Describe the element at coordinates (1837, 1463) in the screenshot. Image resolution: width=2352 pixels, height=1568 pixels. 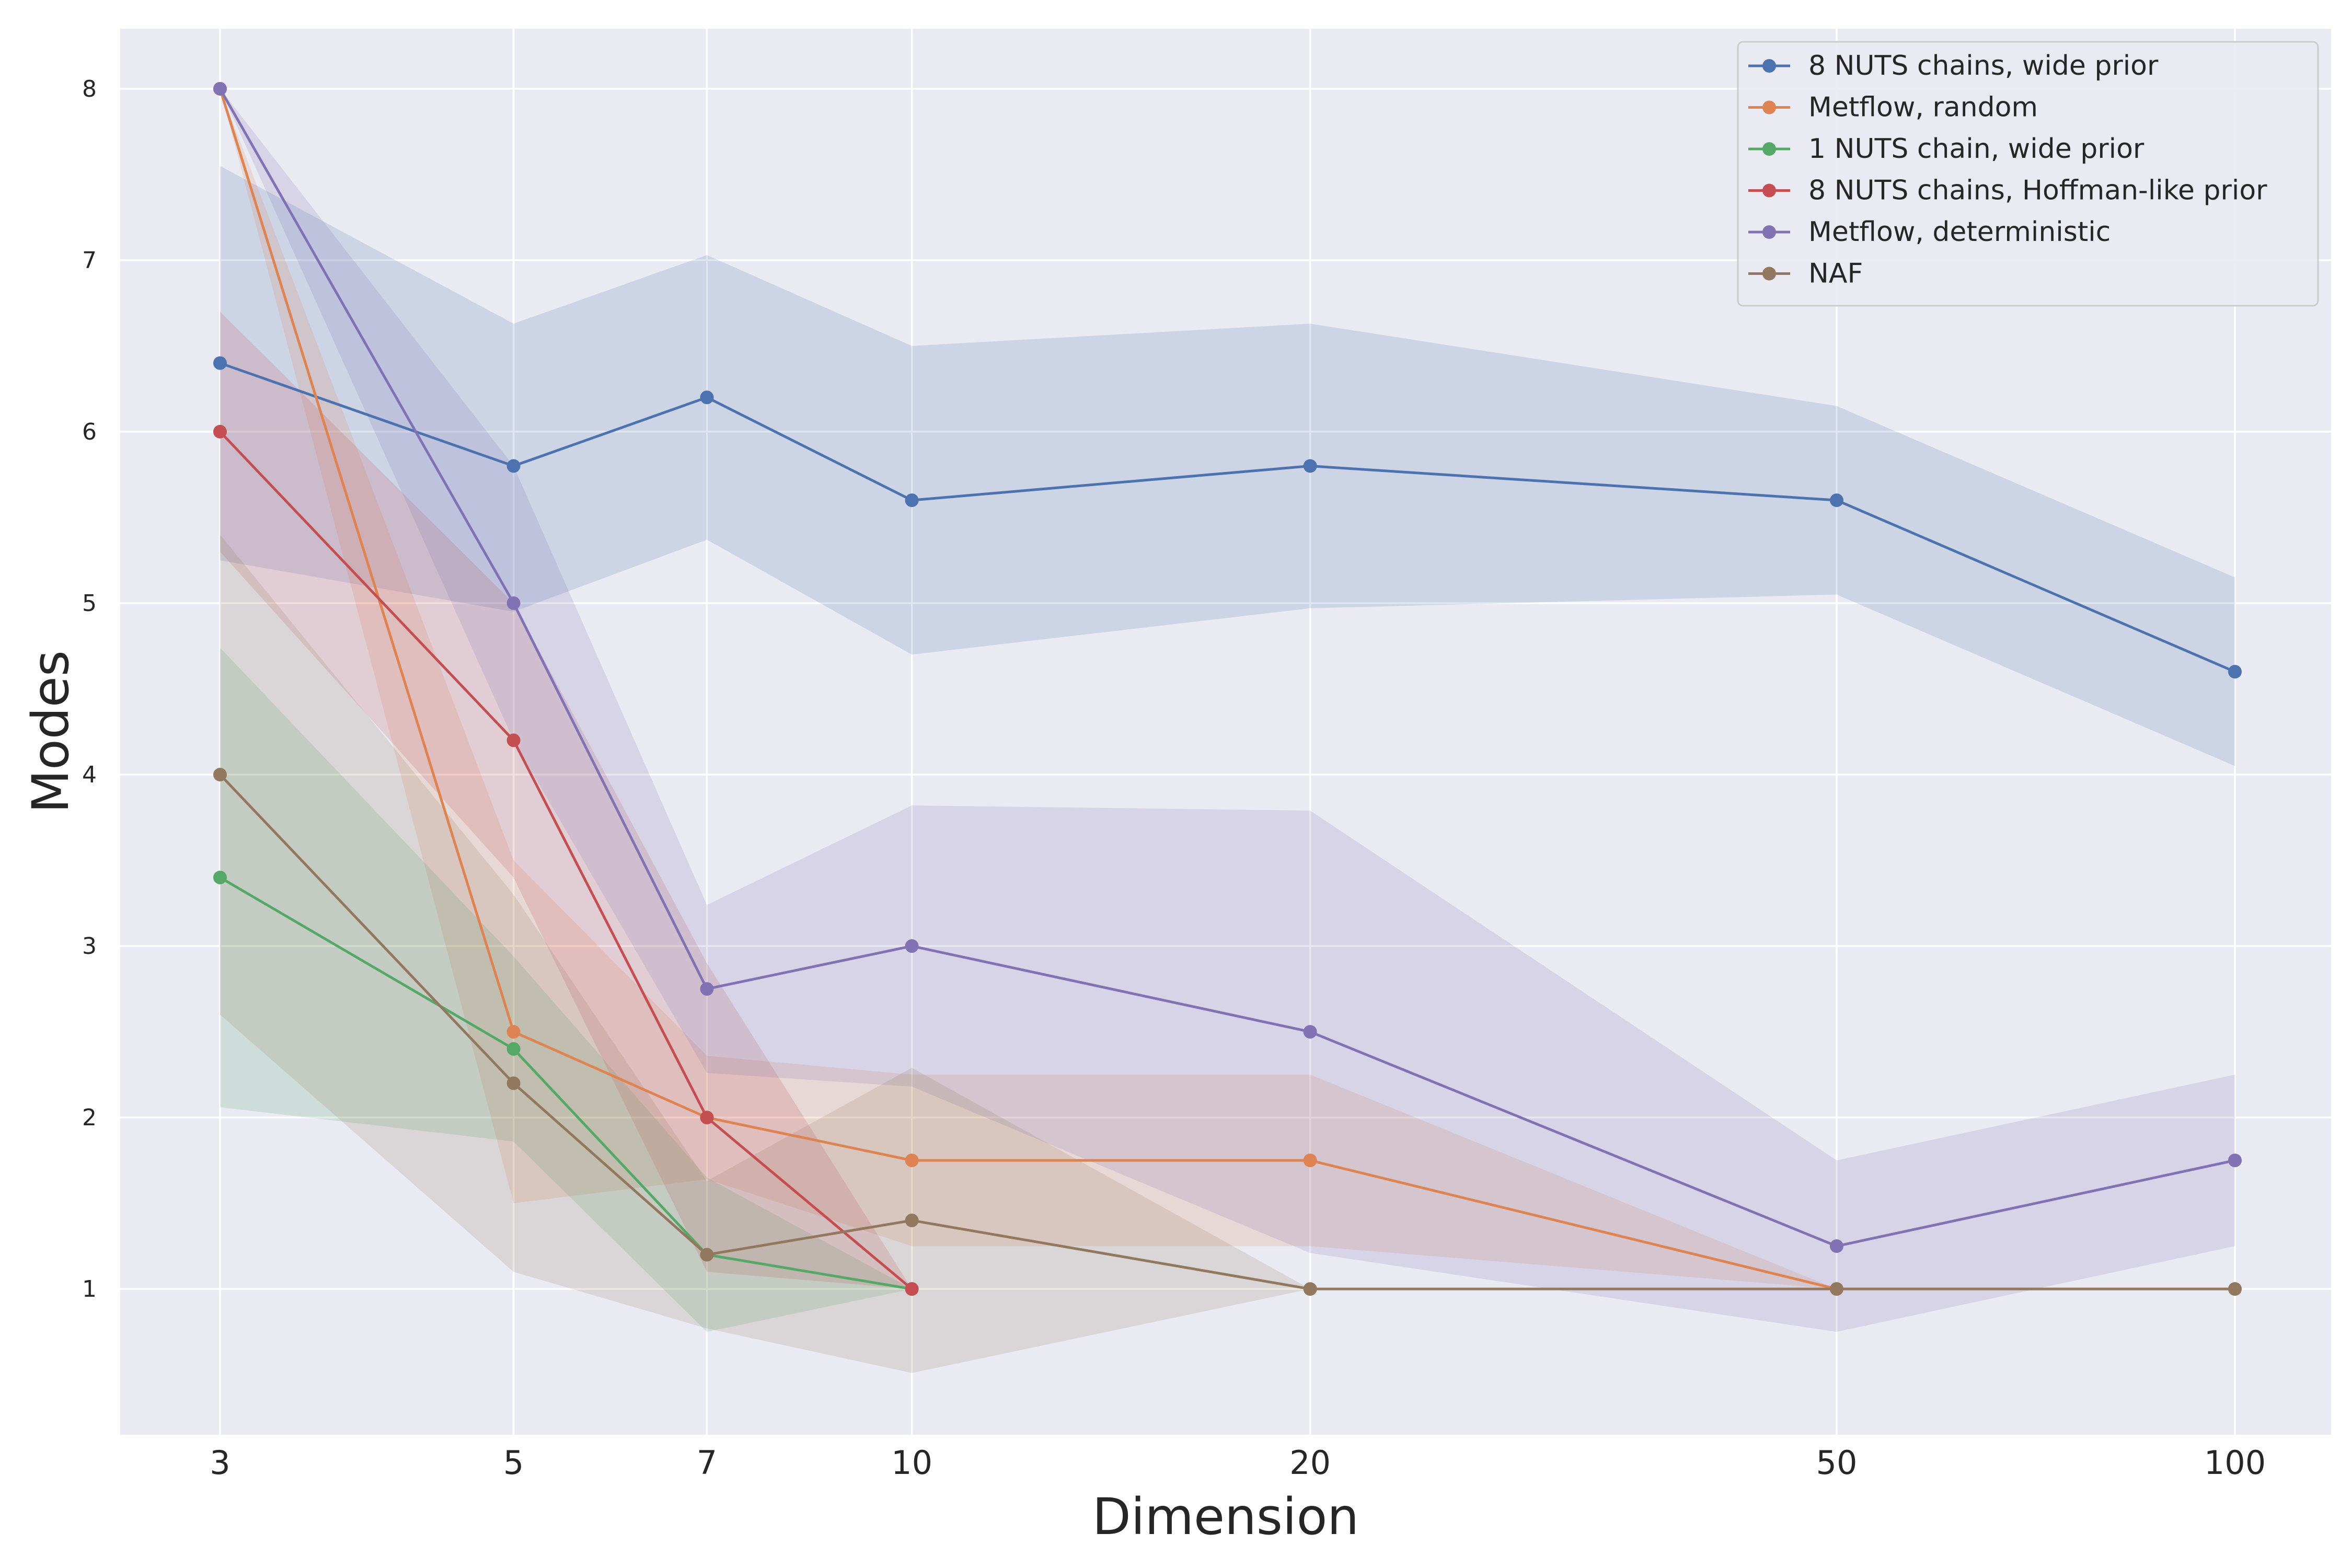
I see `x-tick-label: 50` at that location.